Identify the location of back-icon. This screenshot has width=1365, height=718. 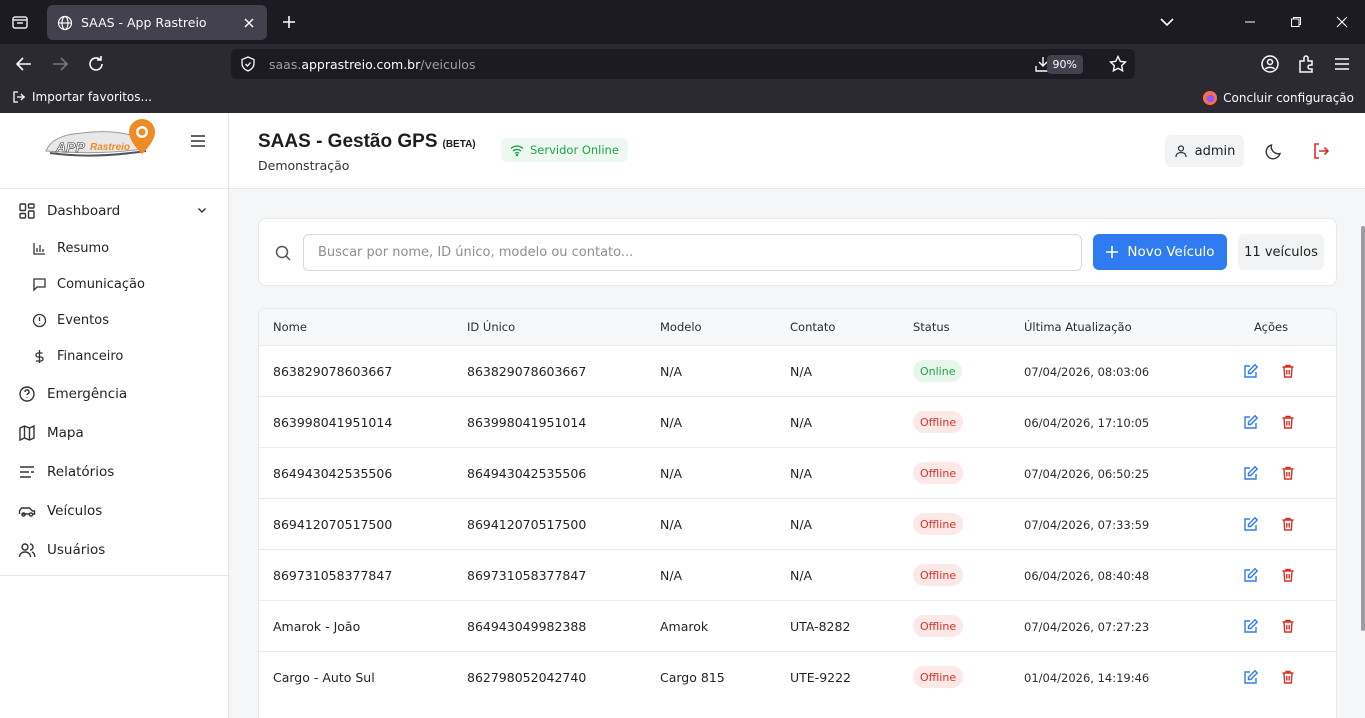
(24, 64).